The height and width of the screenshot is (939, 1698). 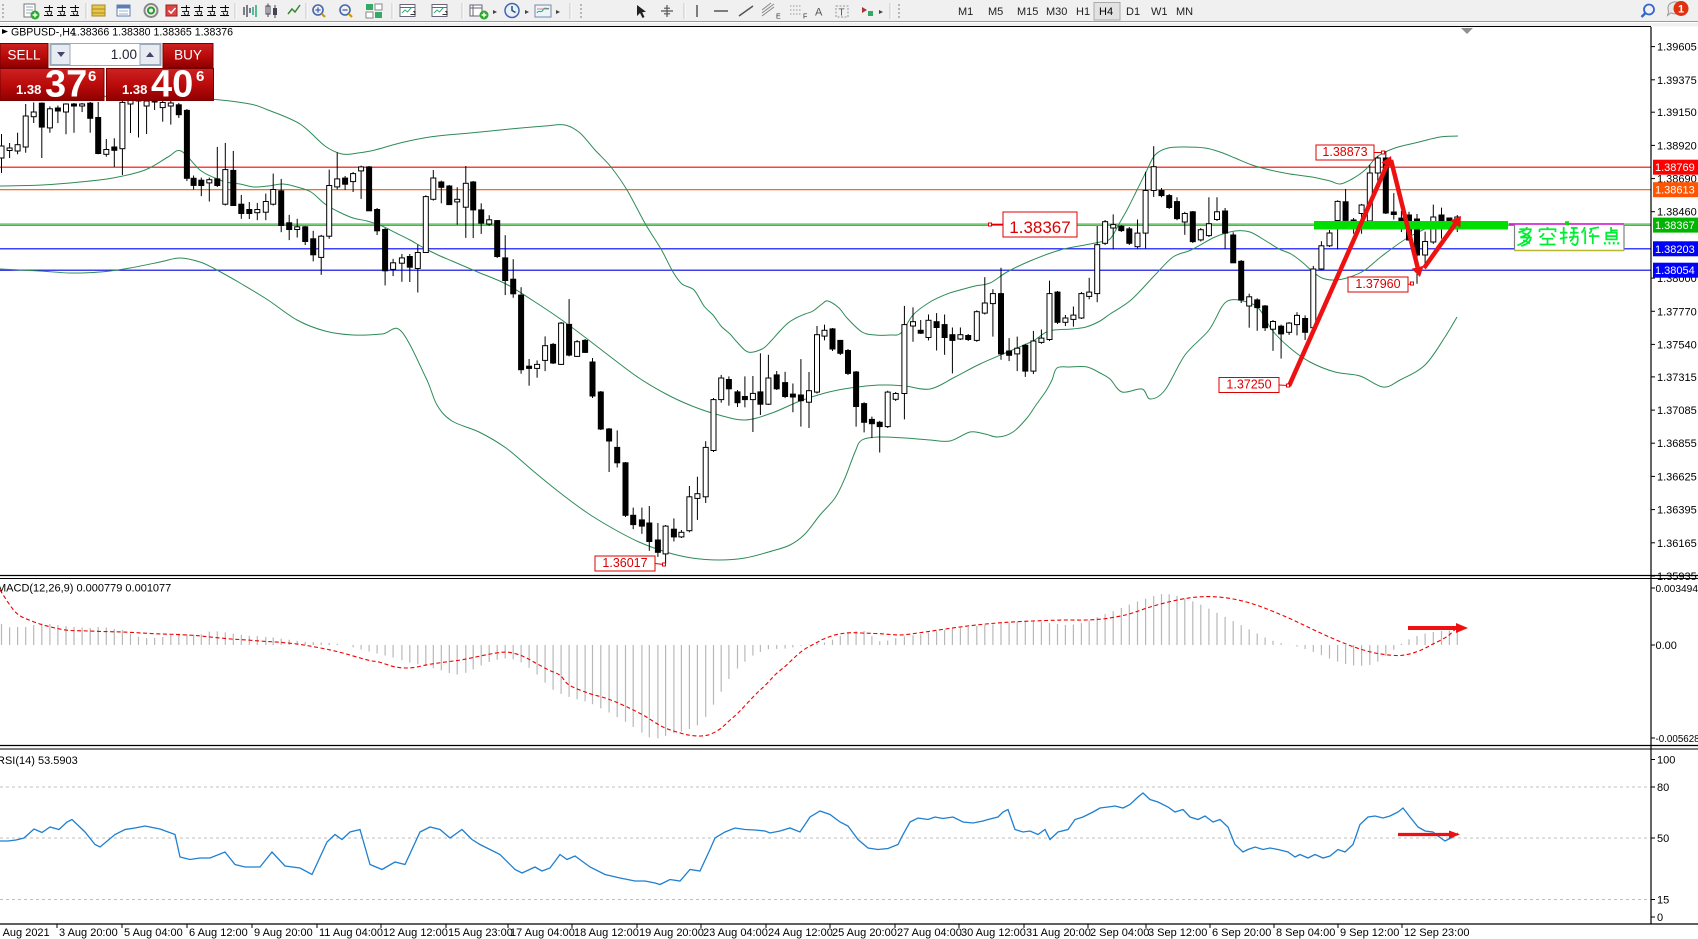 What do you see at coordinates (66, 85) in the screenshot?
I see `svg-text: 37` at bounding box center [66, 85].